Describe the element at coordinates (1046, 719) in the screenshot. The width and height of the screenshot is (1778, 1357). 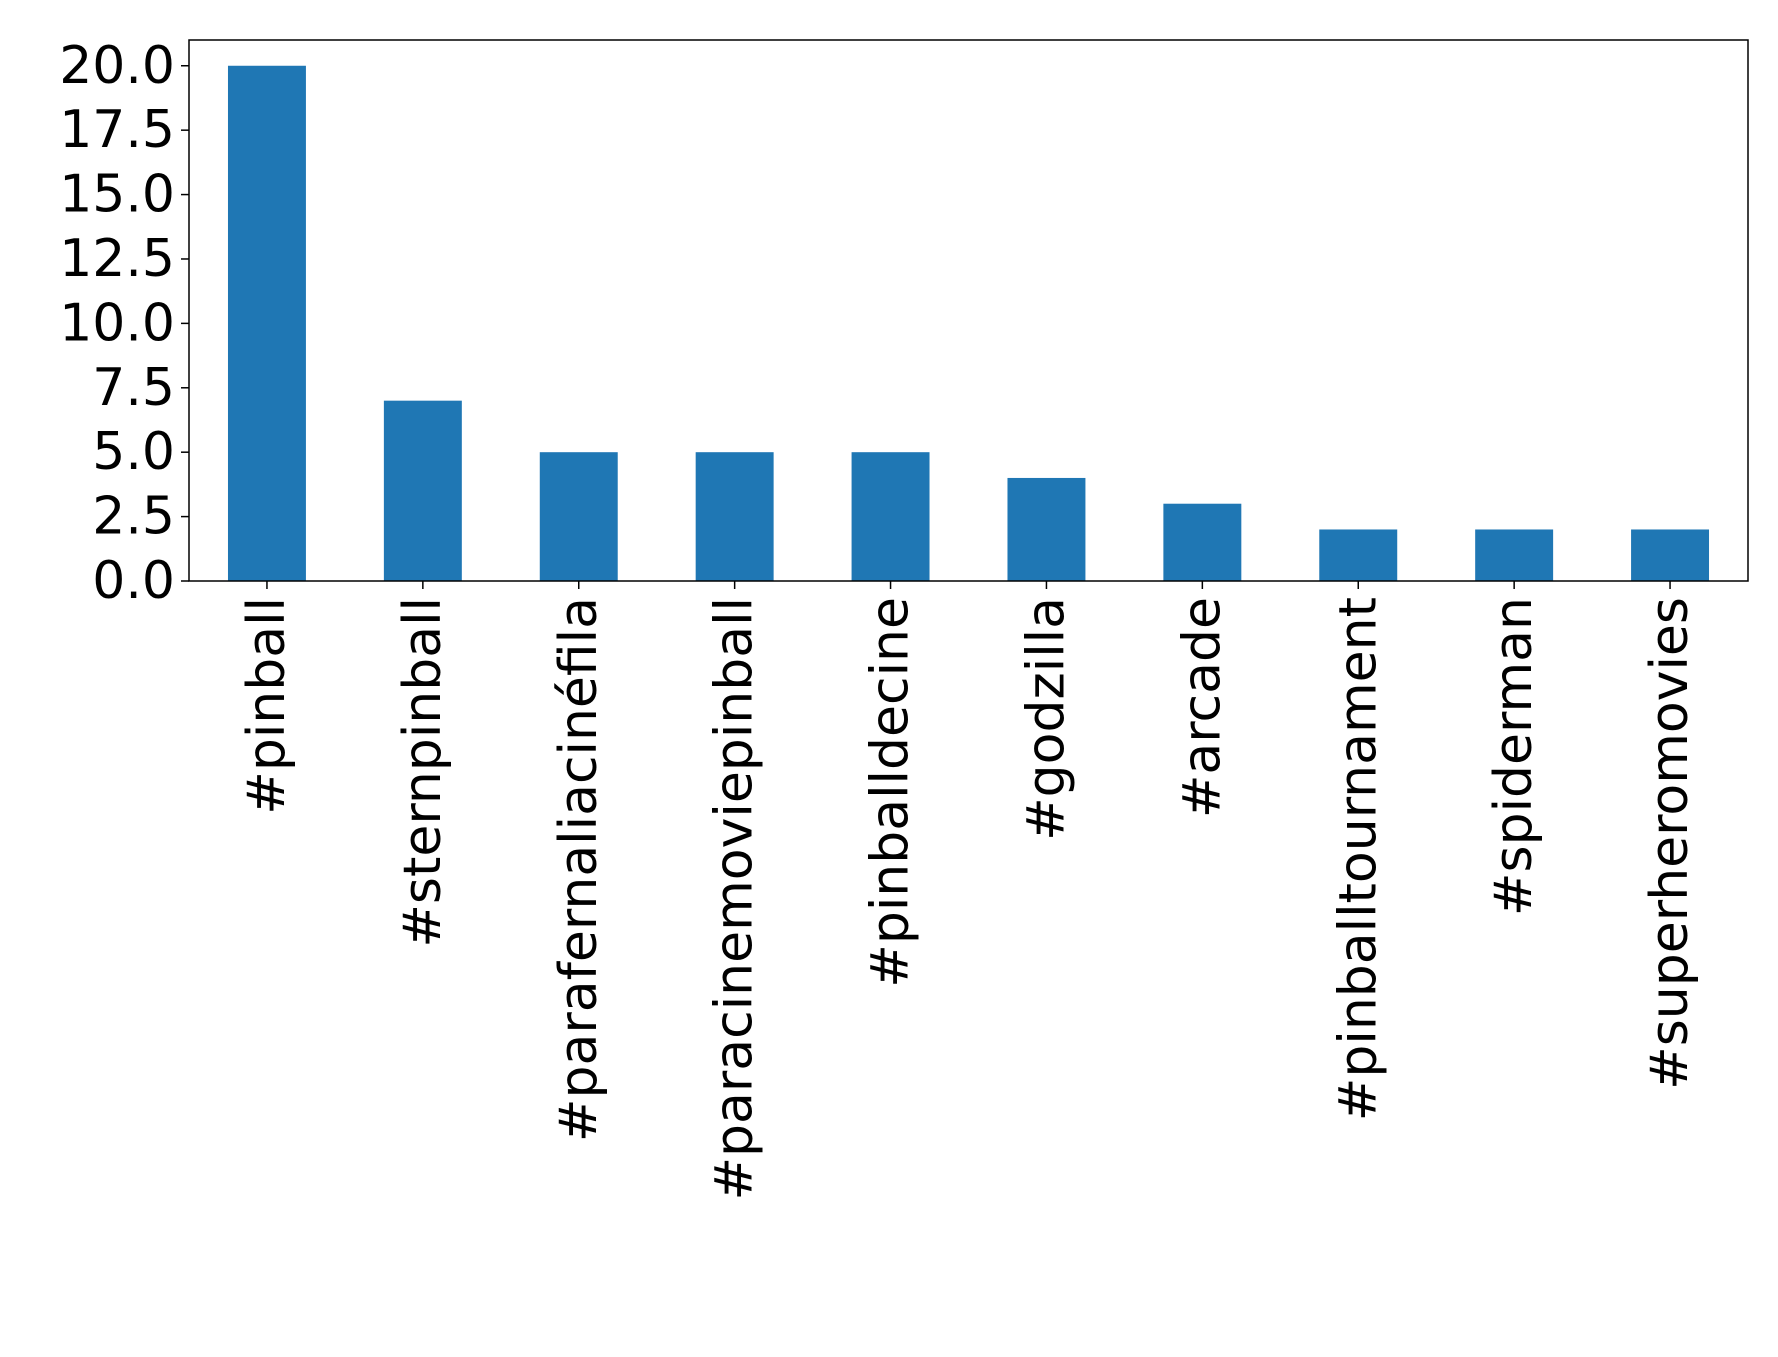
I see `x-tick-label: #godzilla` at that location.